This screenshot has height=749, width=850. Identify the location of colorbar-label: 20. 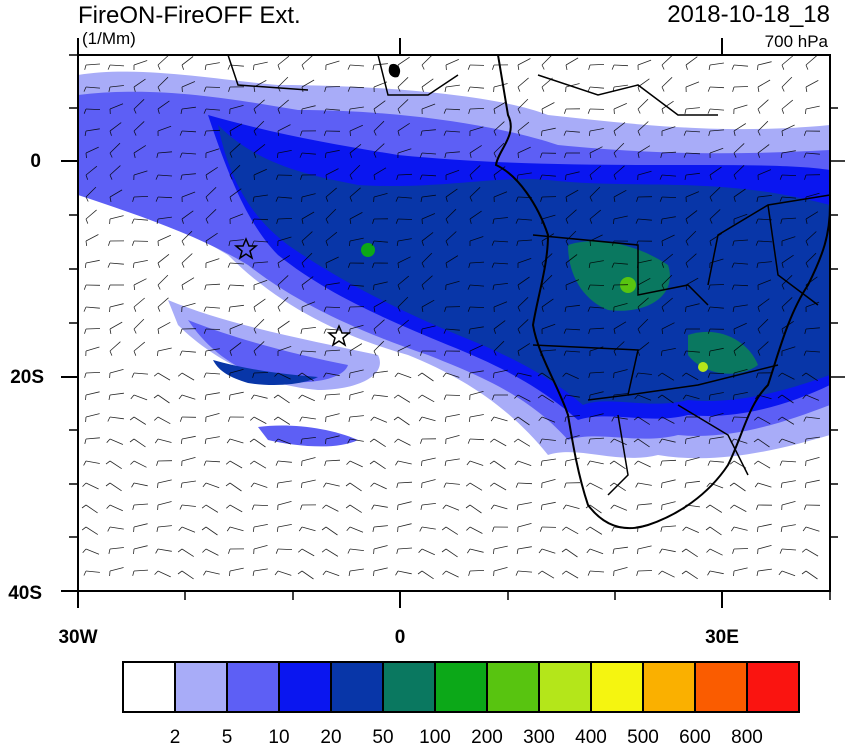
(331, 738).